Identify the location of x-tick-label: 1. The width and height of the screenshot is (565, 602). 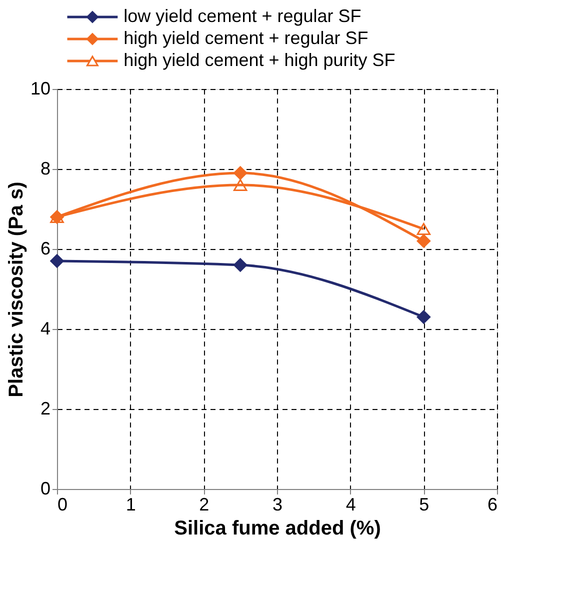
(131, 504).